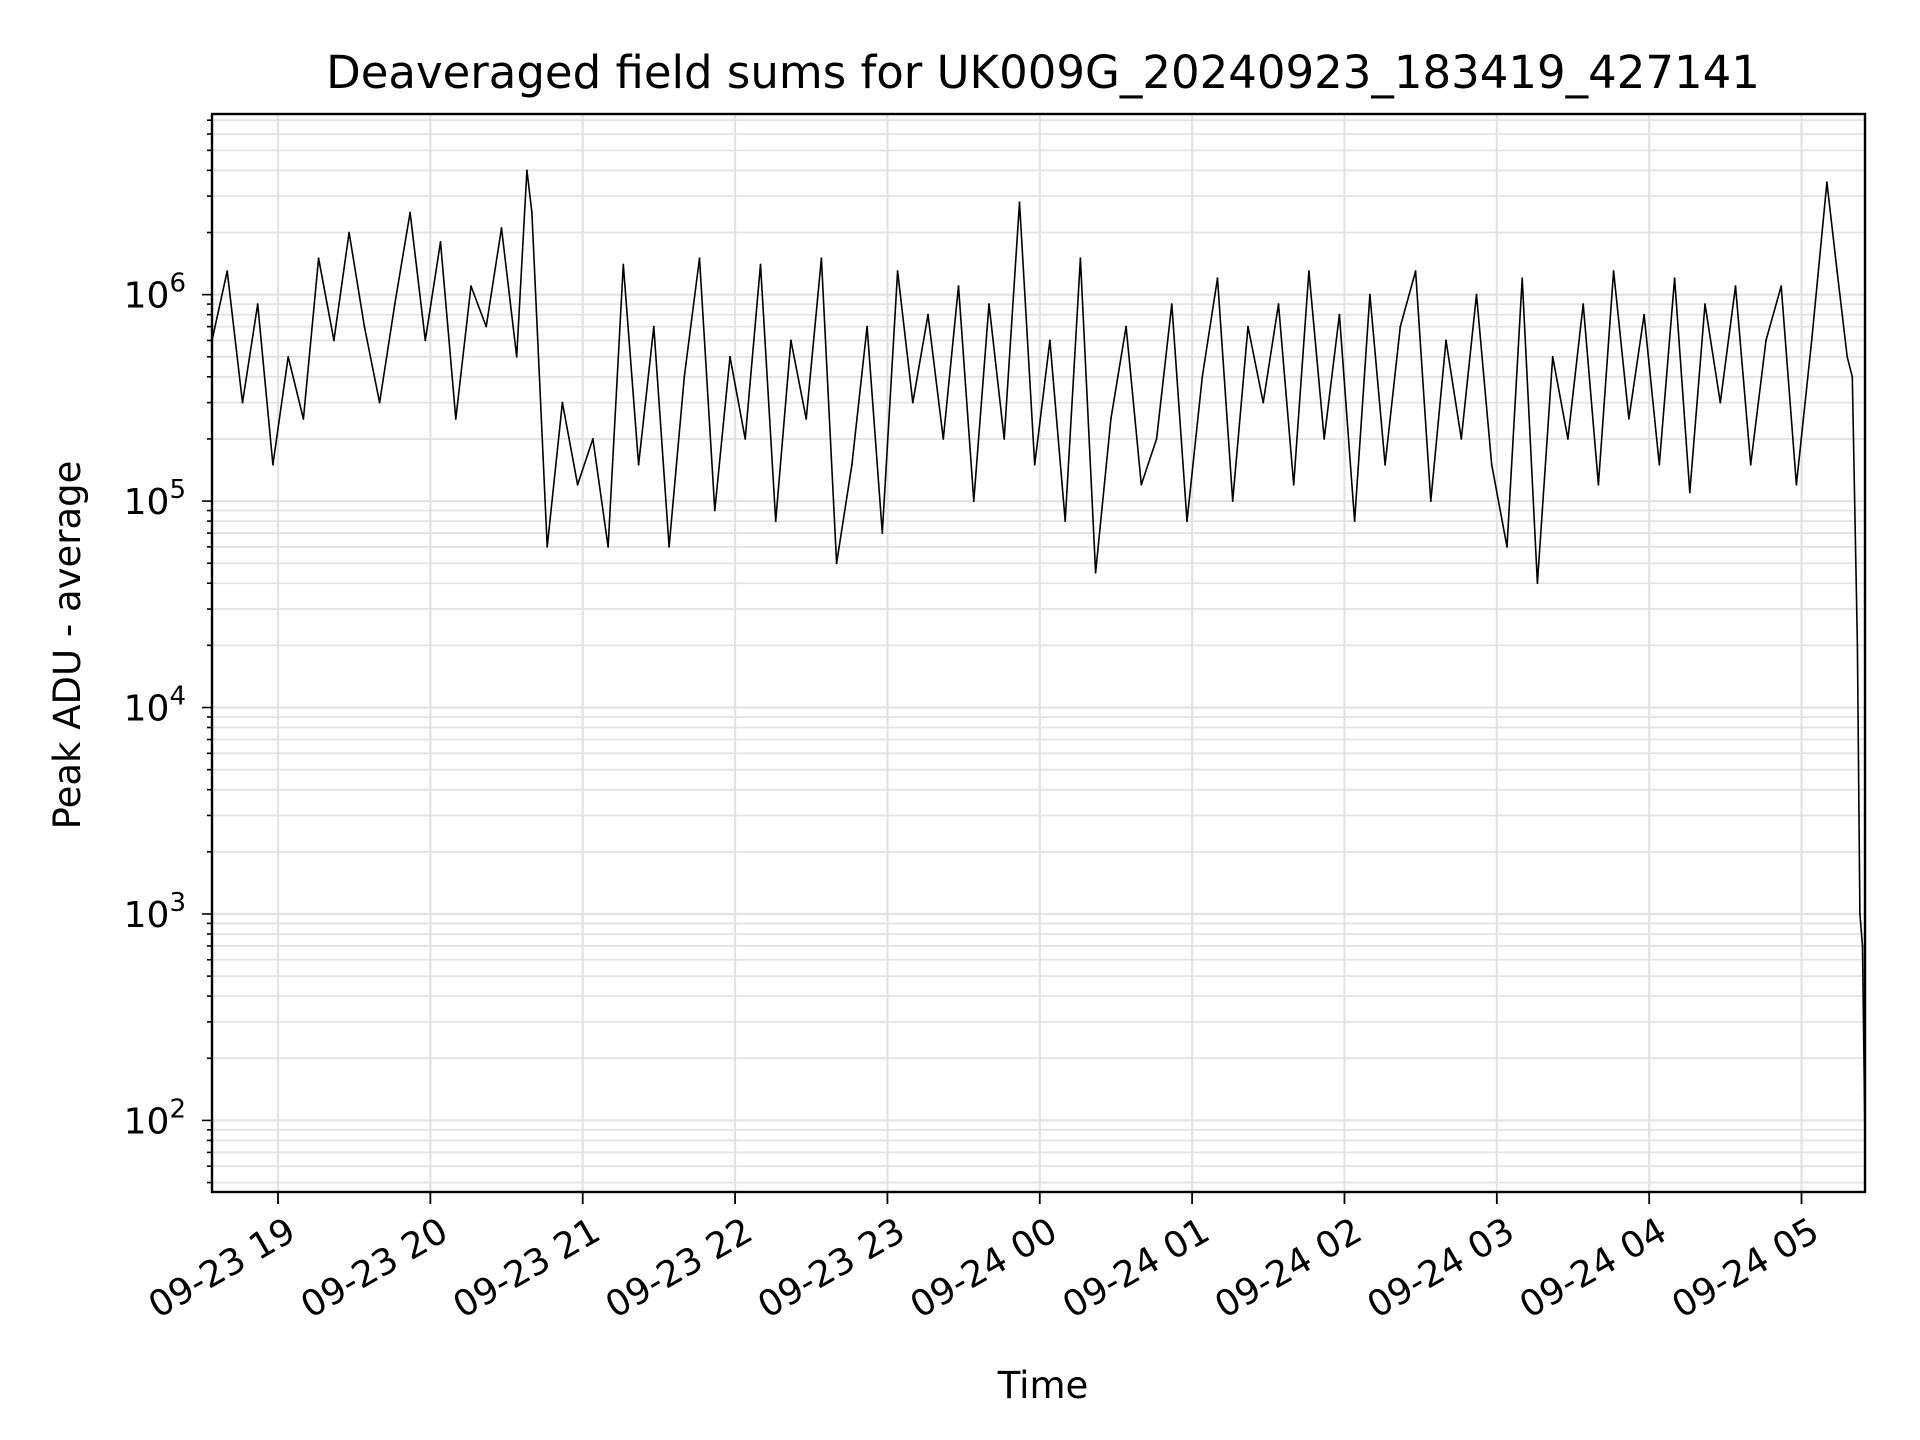 Image resolution: width=1920 pixels, height=1440 pixels. Describe the element at coordinates (177, 1109) in the screenshot. I see `y-tick-exponent: 2` at that location.